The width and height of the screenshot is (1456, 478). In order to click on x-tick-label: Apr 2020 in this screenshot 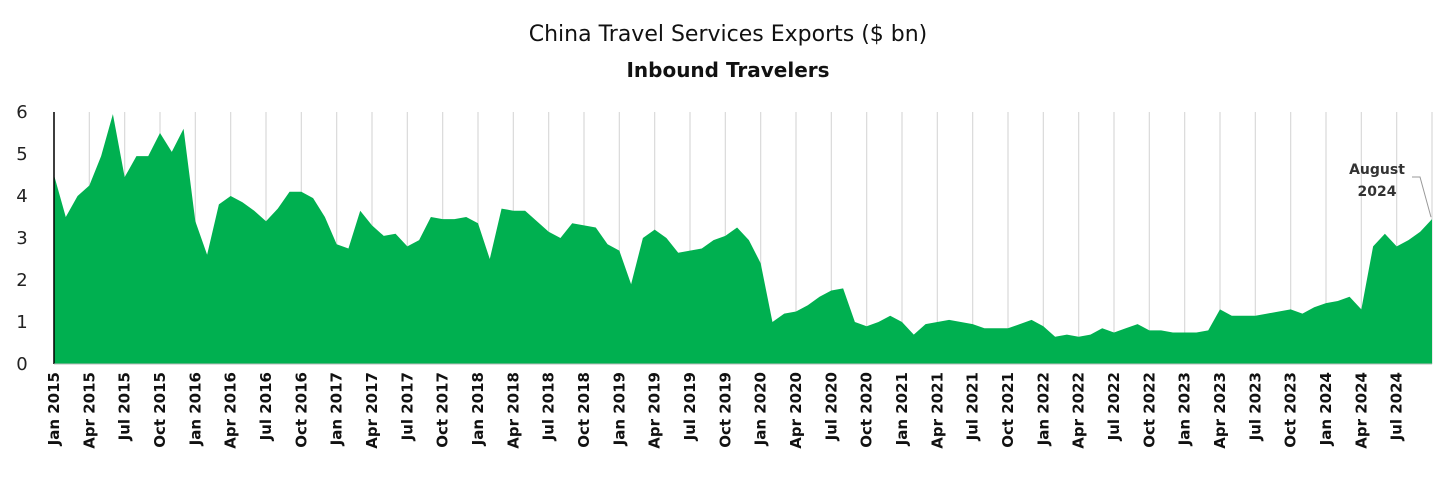, I will do `click(796, 410)`.